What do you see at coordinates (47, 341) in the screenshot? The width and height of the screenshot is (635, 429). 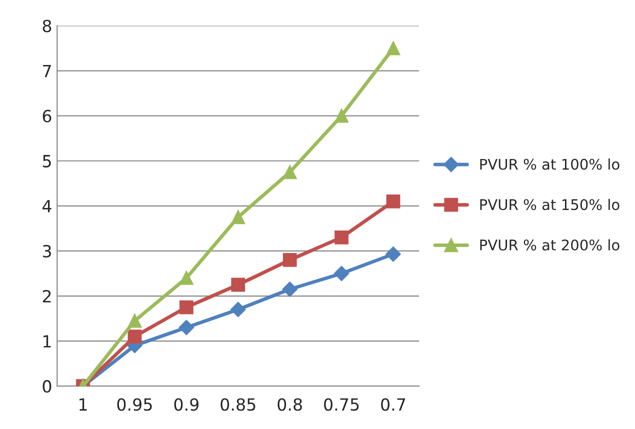 I see `y-tick-label: 1` at bounding box center [47, 341].